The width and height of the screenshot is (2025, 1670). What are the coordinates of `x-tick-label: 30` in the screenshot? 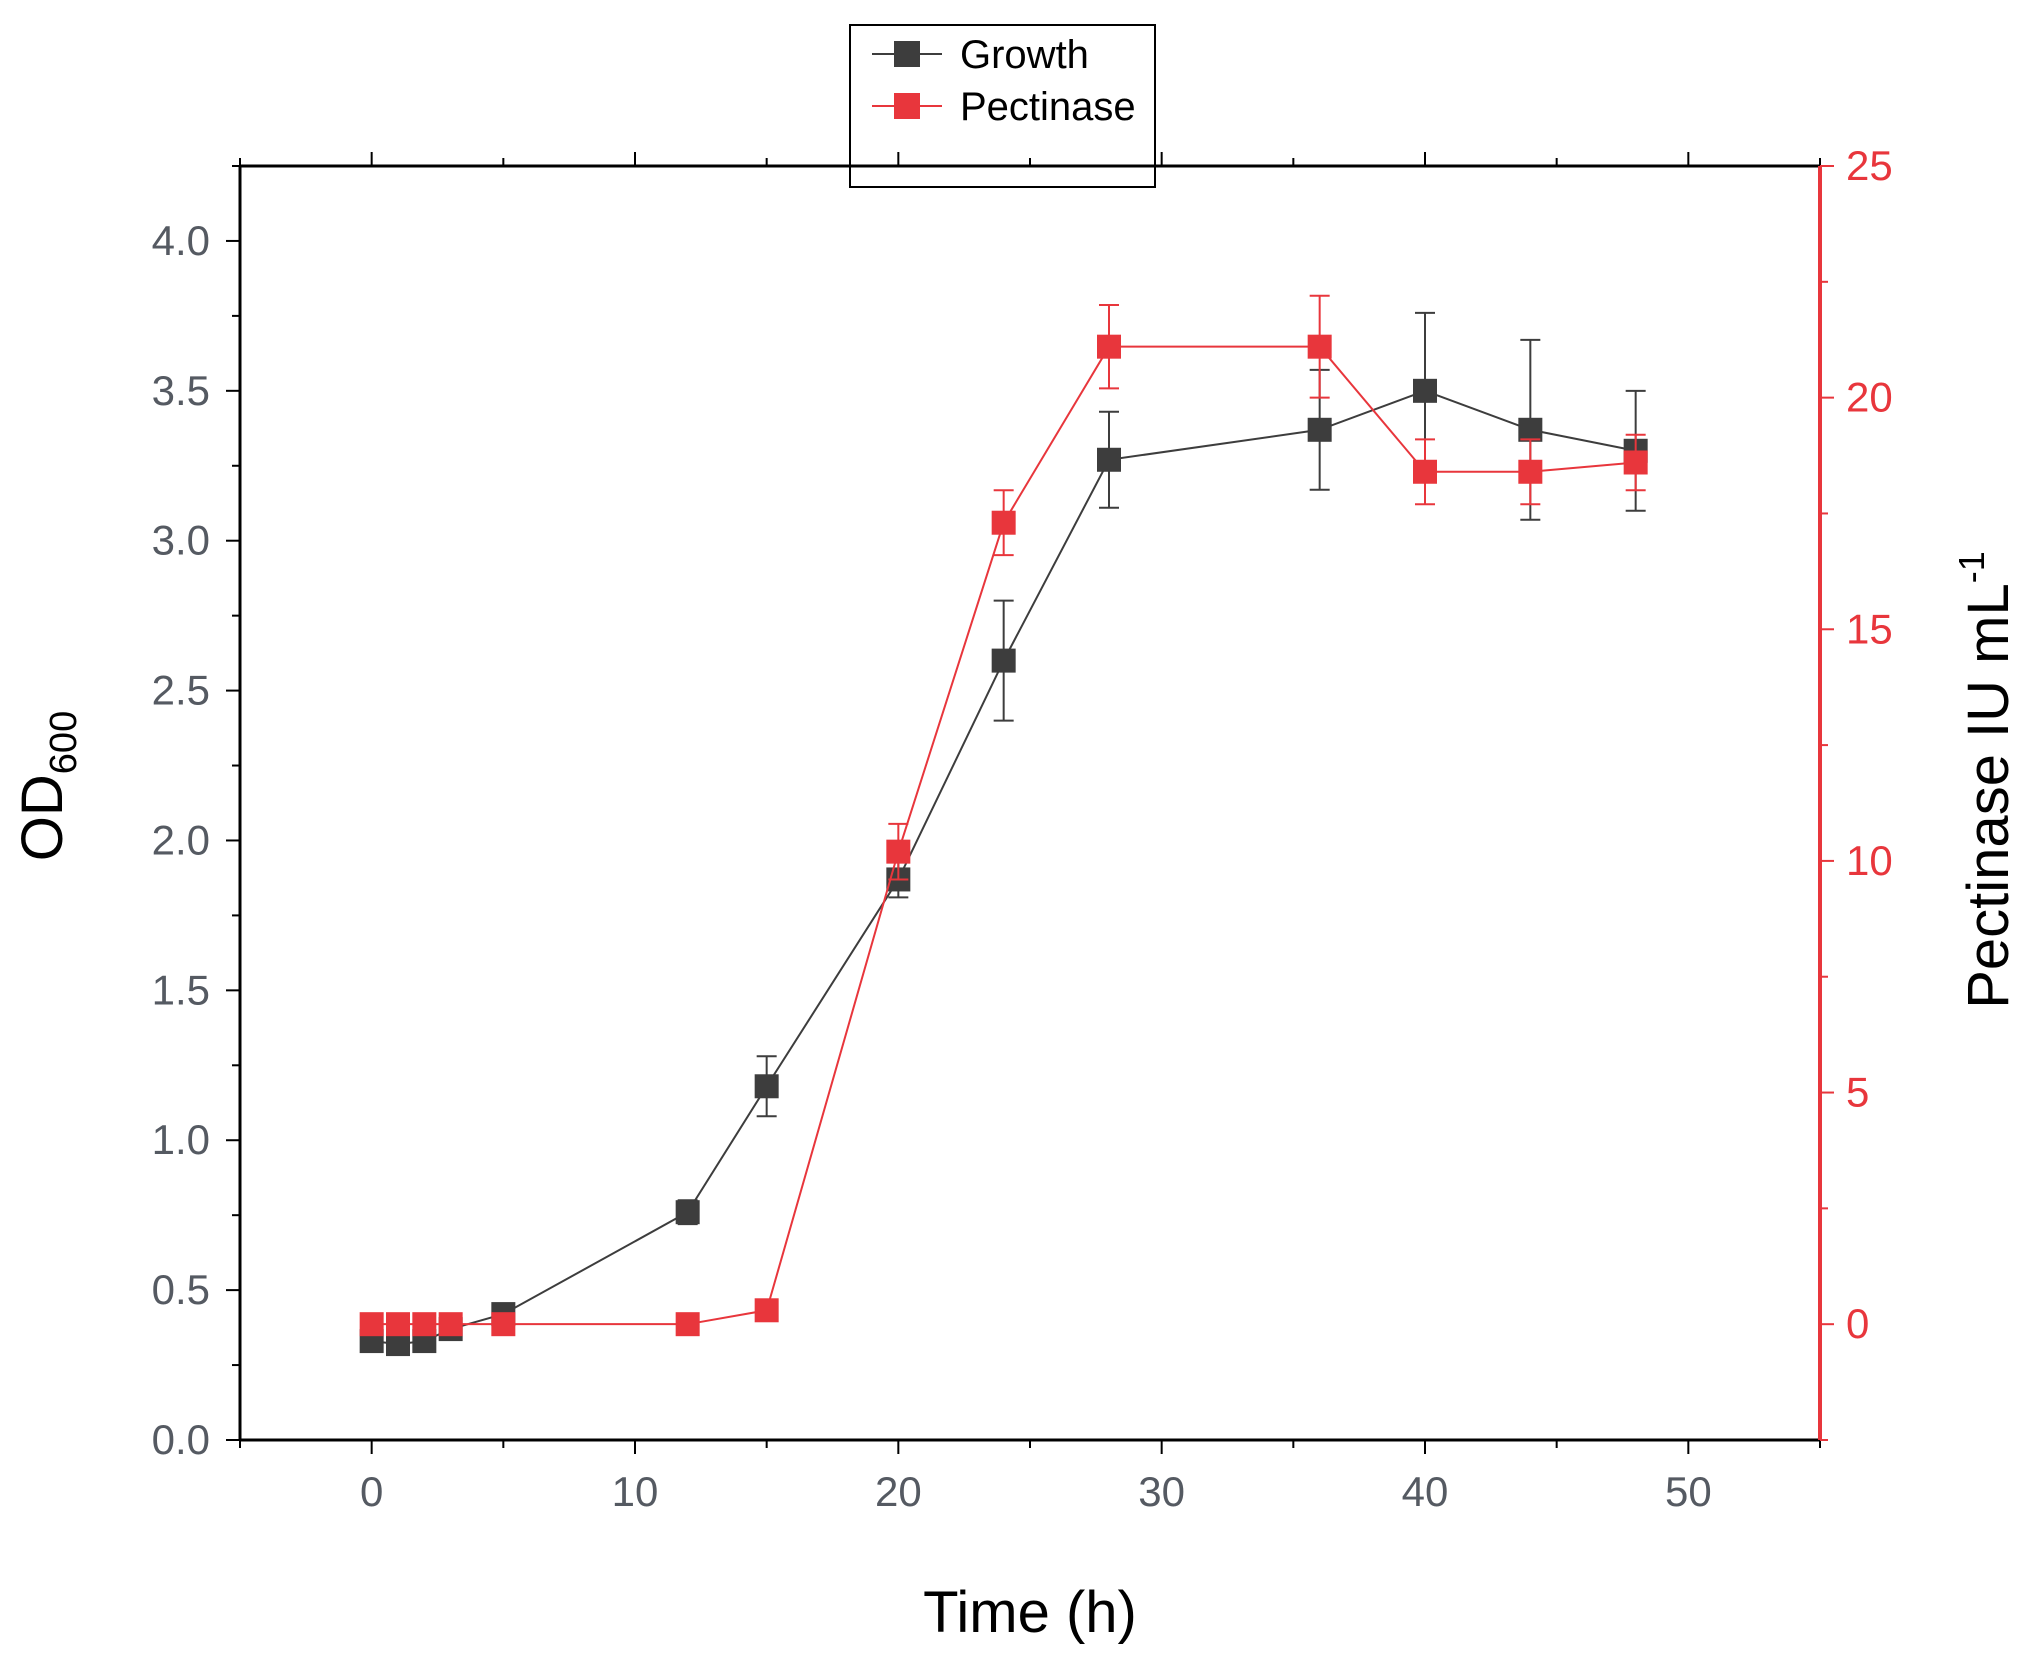 It's located at (1161, 1491).